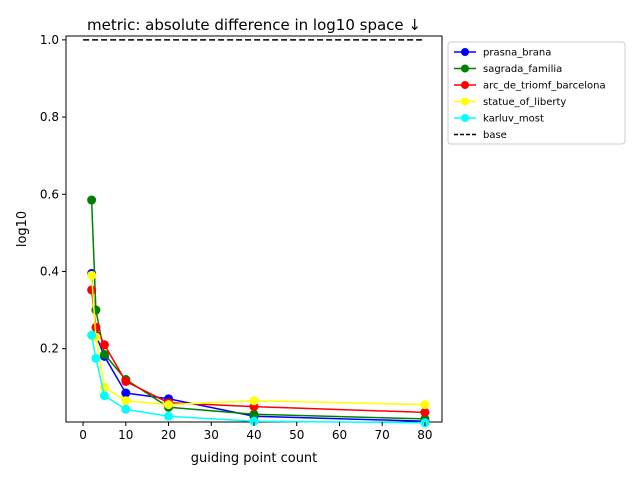 The height and width of the screenshot is (480, 640). What do you see at coordinates (49, 349) in the screenshot?
I see `y-tick-label: 0.2` at bounding box center [49, 349].